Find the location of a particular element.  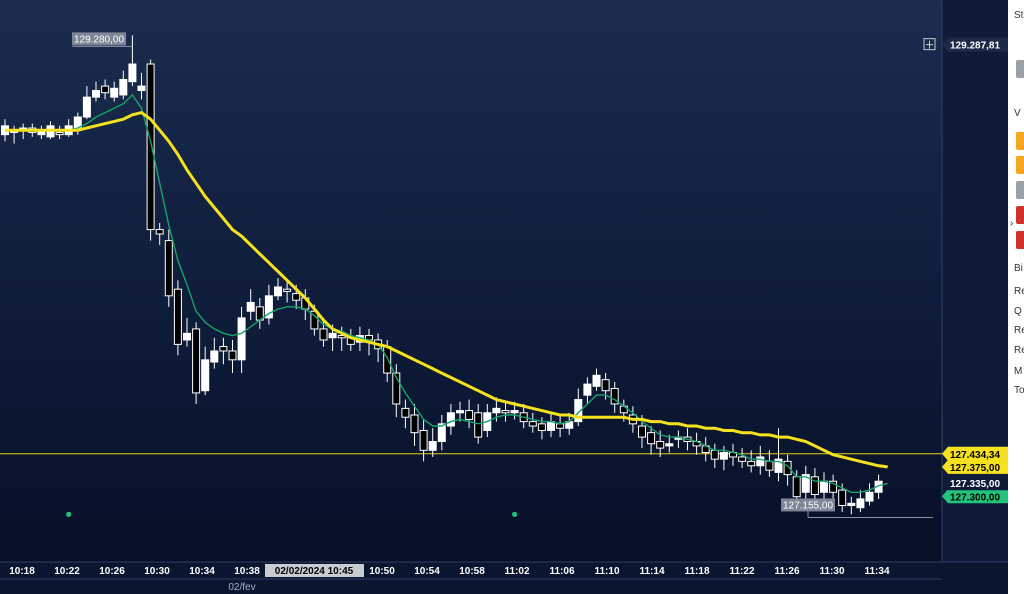

x-axis-strip is located at coordinates (504, 578).